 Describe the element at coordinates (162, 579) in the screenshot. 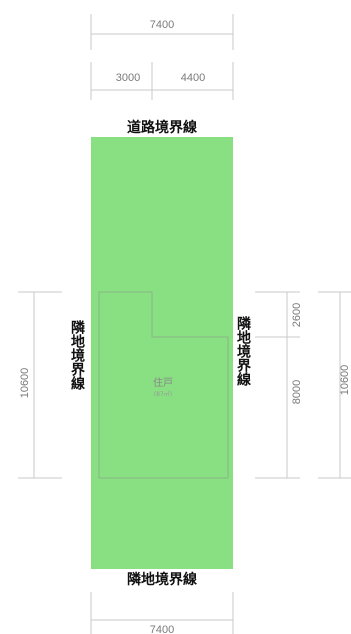

I see `boundary-bottom-label: 隣地境界線` at that location.